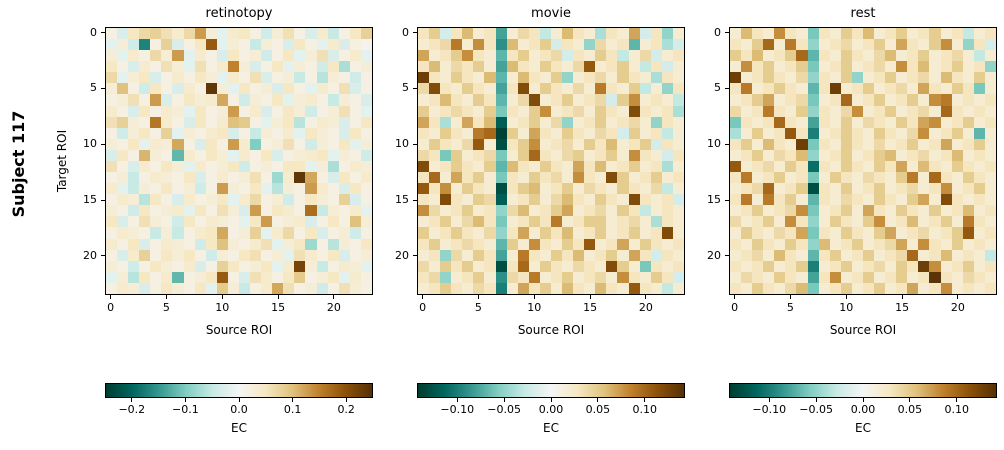 The width and height of the screenshot is (1004, 450). Describe the element at coordinates (93, 88) in the screenshot. I see `y-tick-label: 5` at that location.